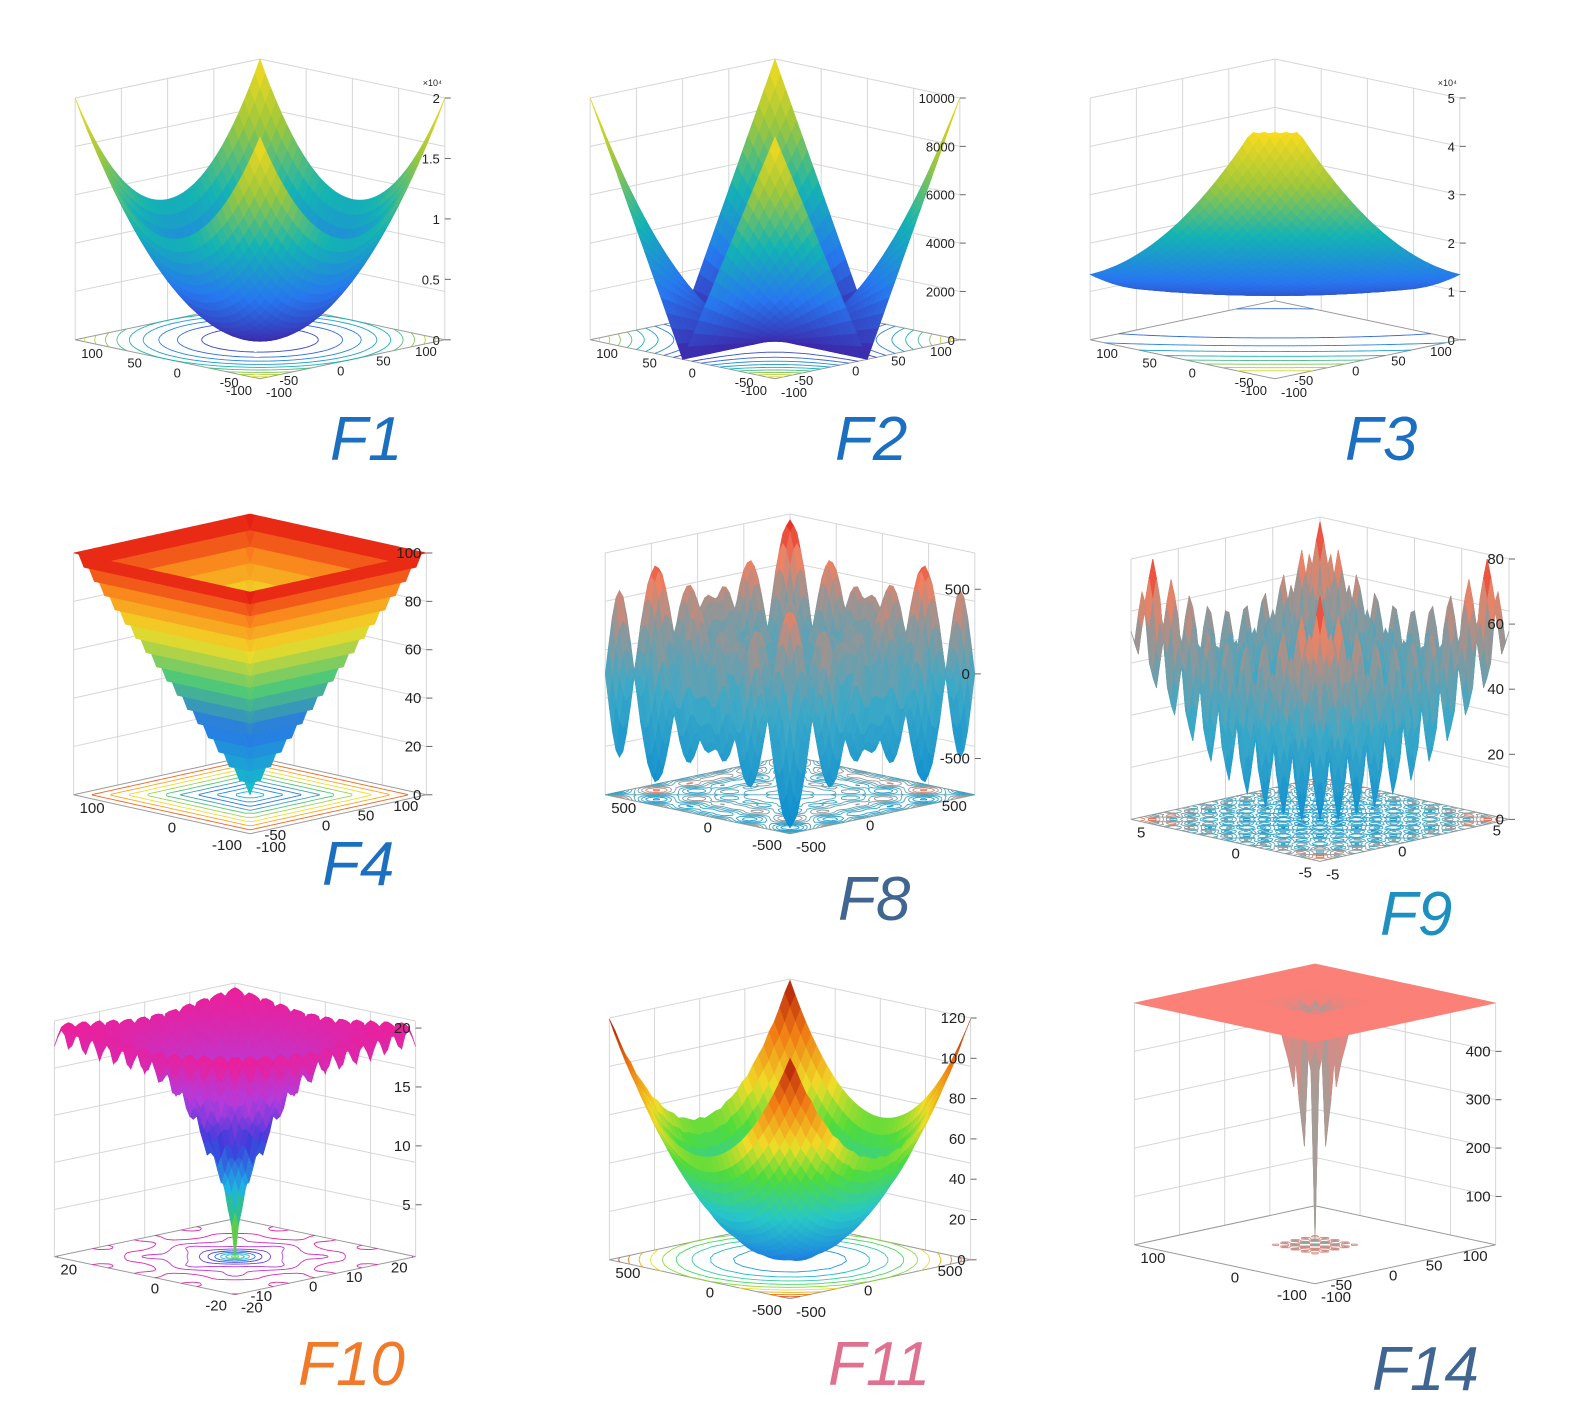 The image size is (1580, 1414). Describe the element at coordinates (1478, 1051) in the screenshot. I see `z-tick-label: 400` at that location.